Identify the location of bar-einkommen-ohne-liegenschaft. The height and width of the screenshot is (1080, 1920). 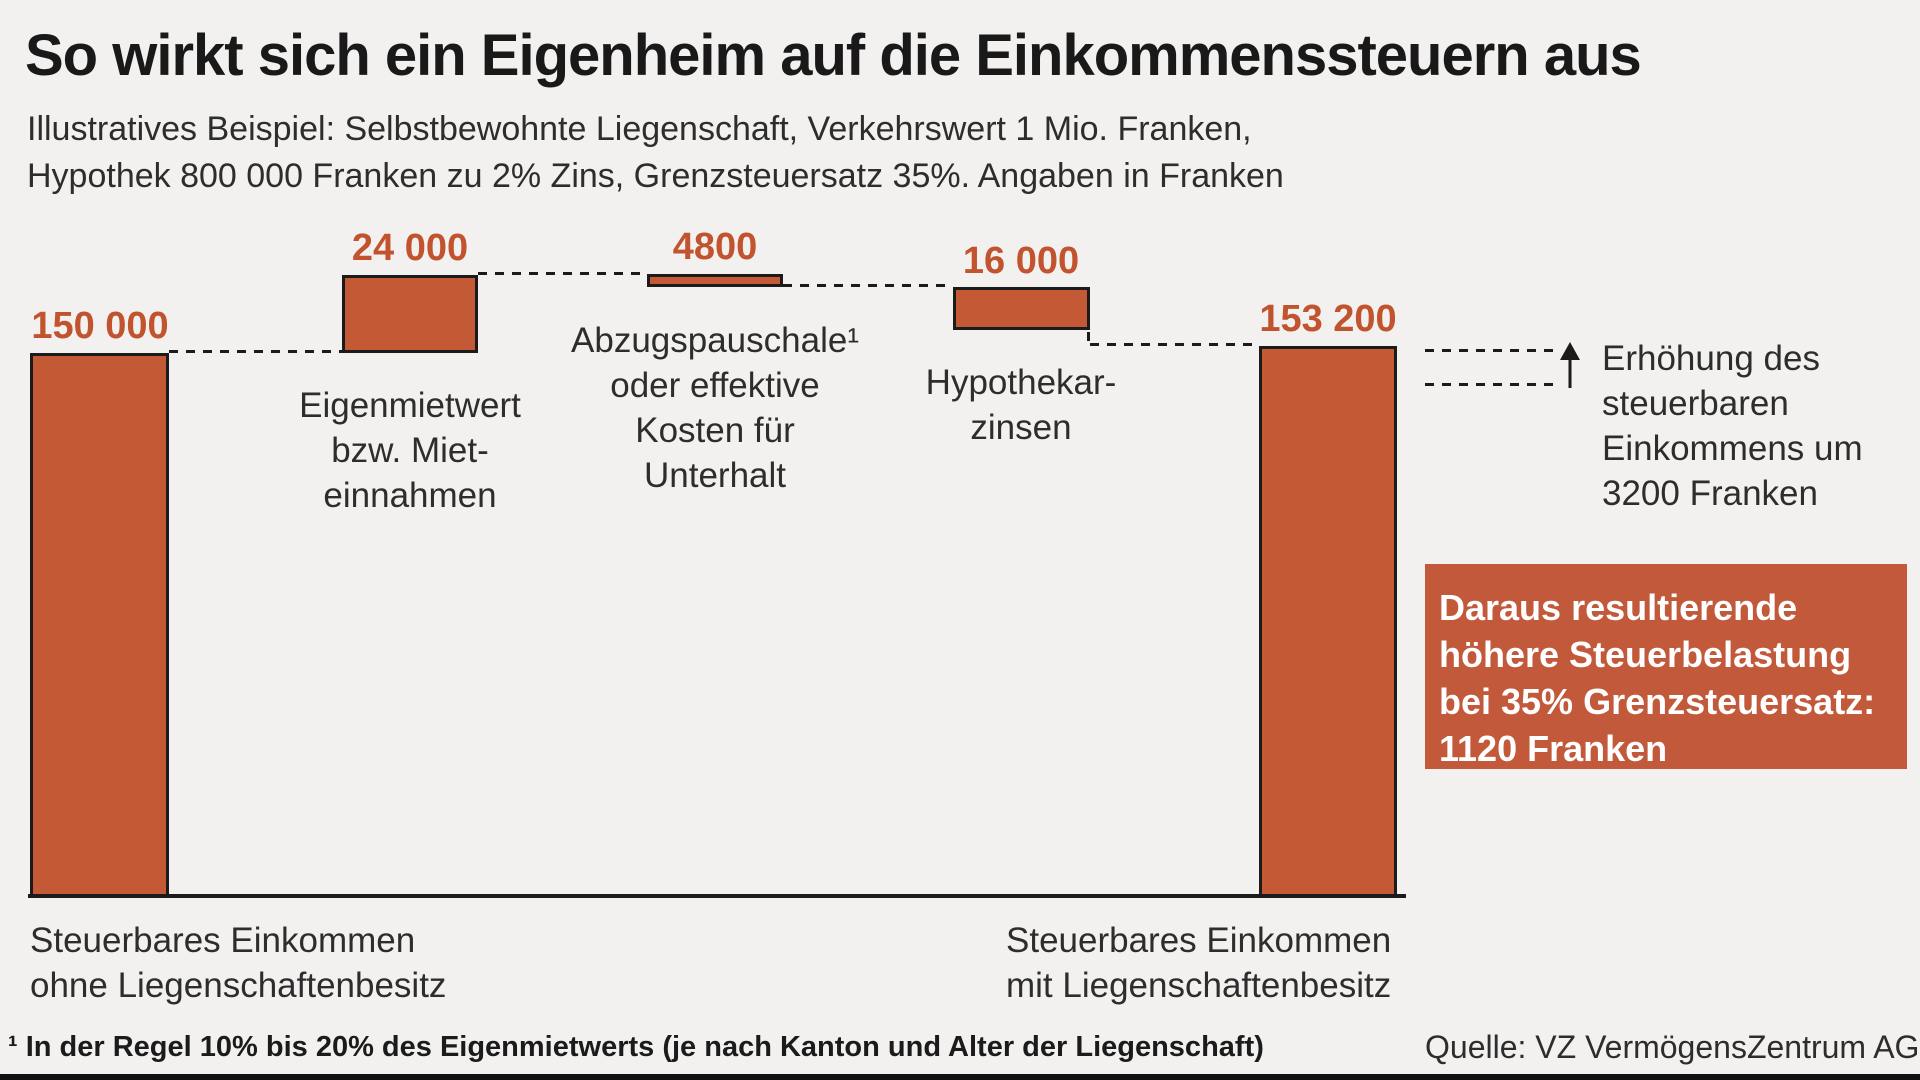
(99, 625).